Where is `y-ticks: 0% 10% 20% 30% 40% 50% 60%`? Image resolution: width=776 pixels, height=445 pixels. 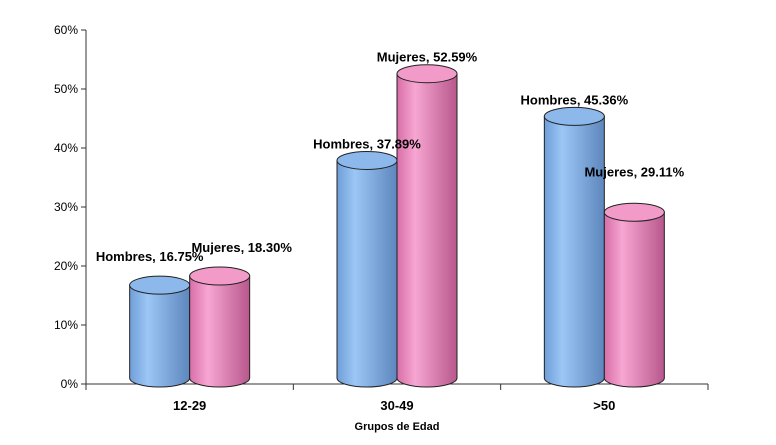
y-ticks: 0% 10% 20% 30% 40% 50% 60% is located at coordinates (70, 207).